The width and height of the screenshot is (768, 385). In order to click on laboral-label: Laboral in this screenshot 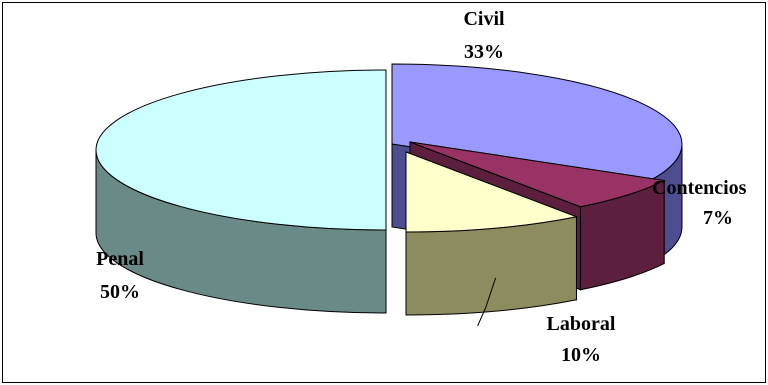, I will do `click(581, 324)`.